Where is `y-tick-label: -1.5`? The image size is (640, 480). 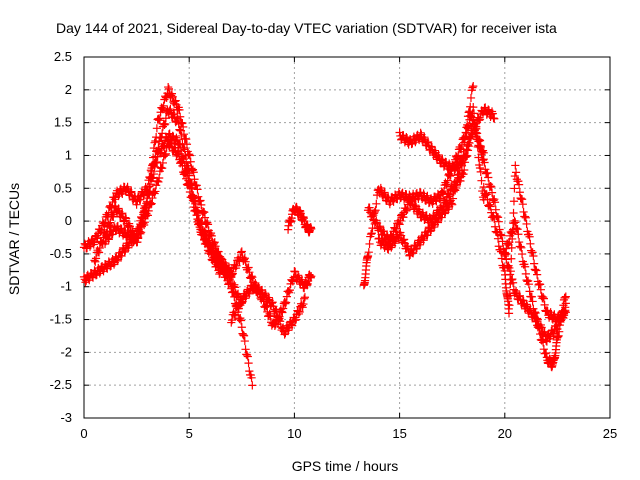
y-tick-label: -1.5 is located at coordinates (61, 319).